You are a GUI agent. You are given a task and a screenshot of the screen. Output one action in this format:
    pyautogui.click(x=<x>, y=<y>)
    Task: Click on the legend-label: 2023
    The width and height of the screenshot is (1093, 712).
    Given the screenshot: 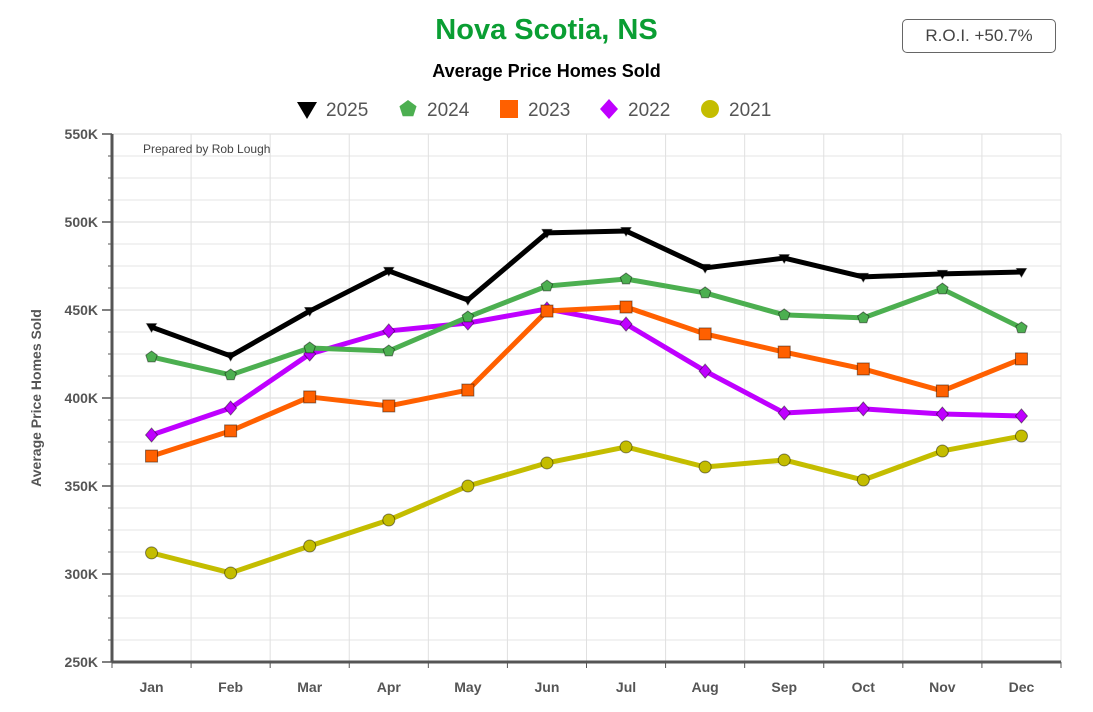 What is the action you would take?
    pyautogui.click(x=549, y=110)
    